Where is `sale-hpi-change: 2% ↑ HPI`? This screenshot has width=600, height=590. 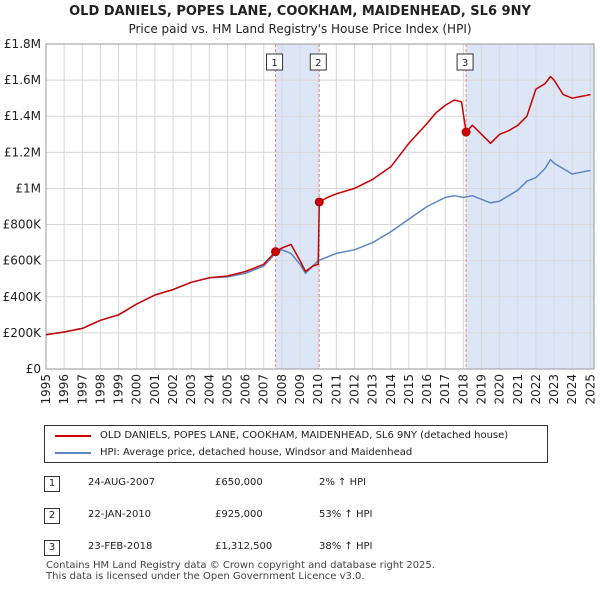
sale-hpi-change: 2% ↑ HPI is located at coordinates (343, 482).